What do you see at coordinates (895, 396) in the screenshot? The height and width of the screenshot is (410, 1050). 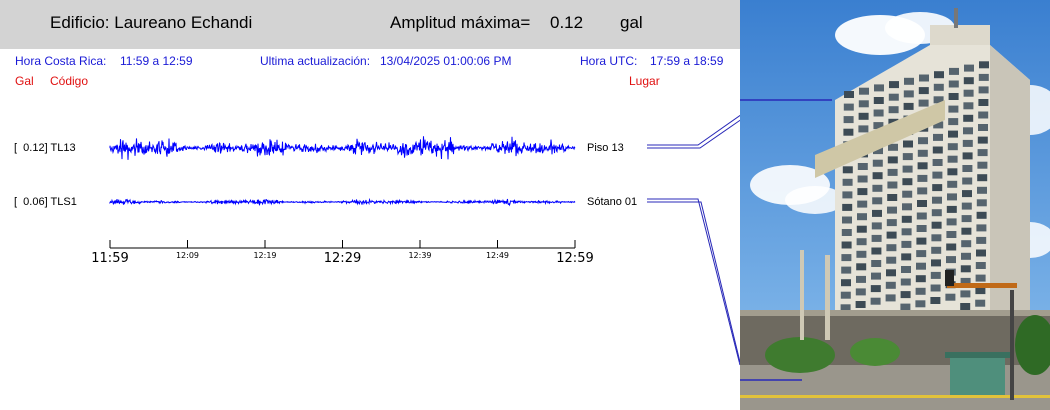 I see `road-line` at bounding box center [895, 396].